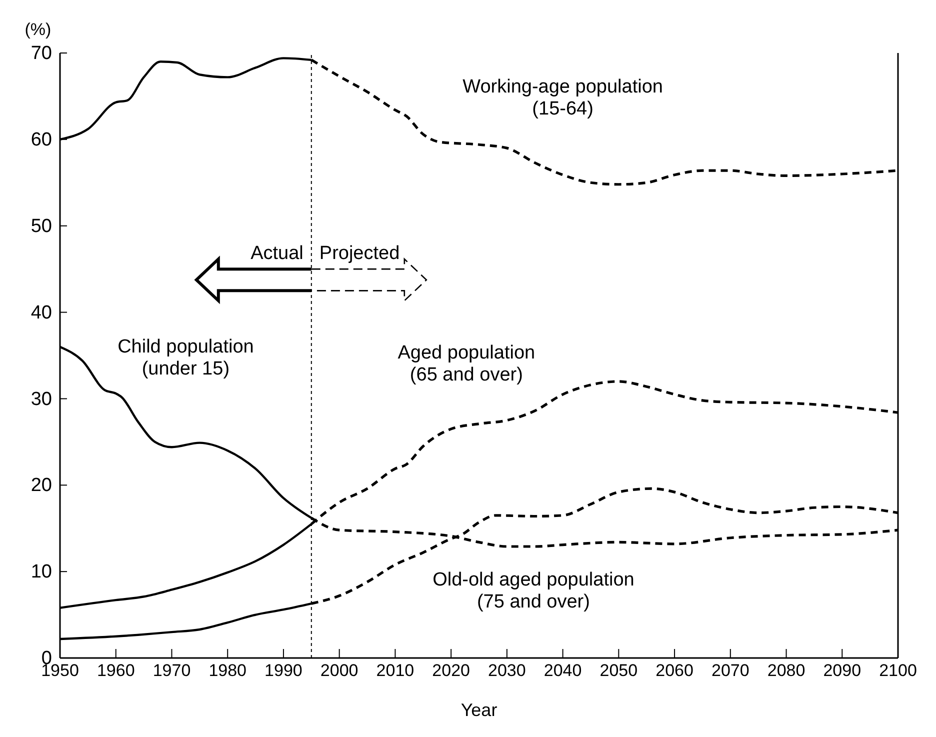  What do you see at coordinates (563, 670) in the screenshot?
I see `x-tick-label: 2040` at bounding box center [563, 670].